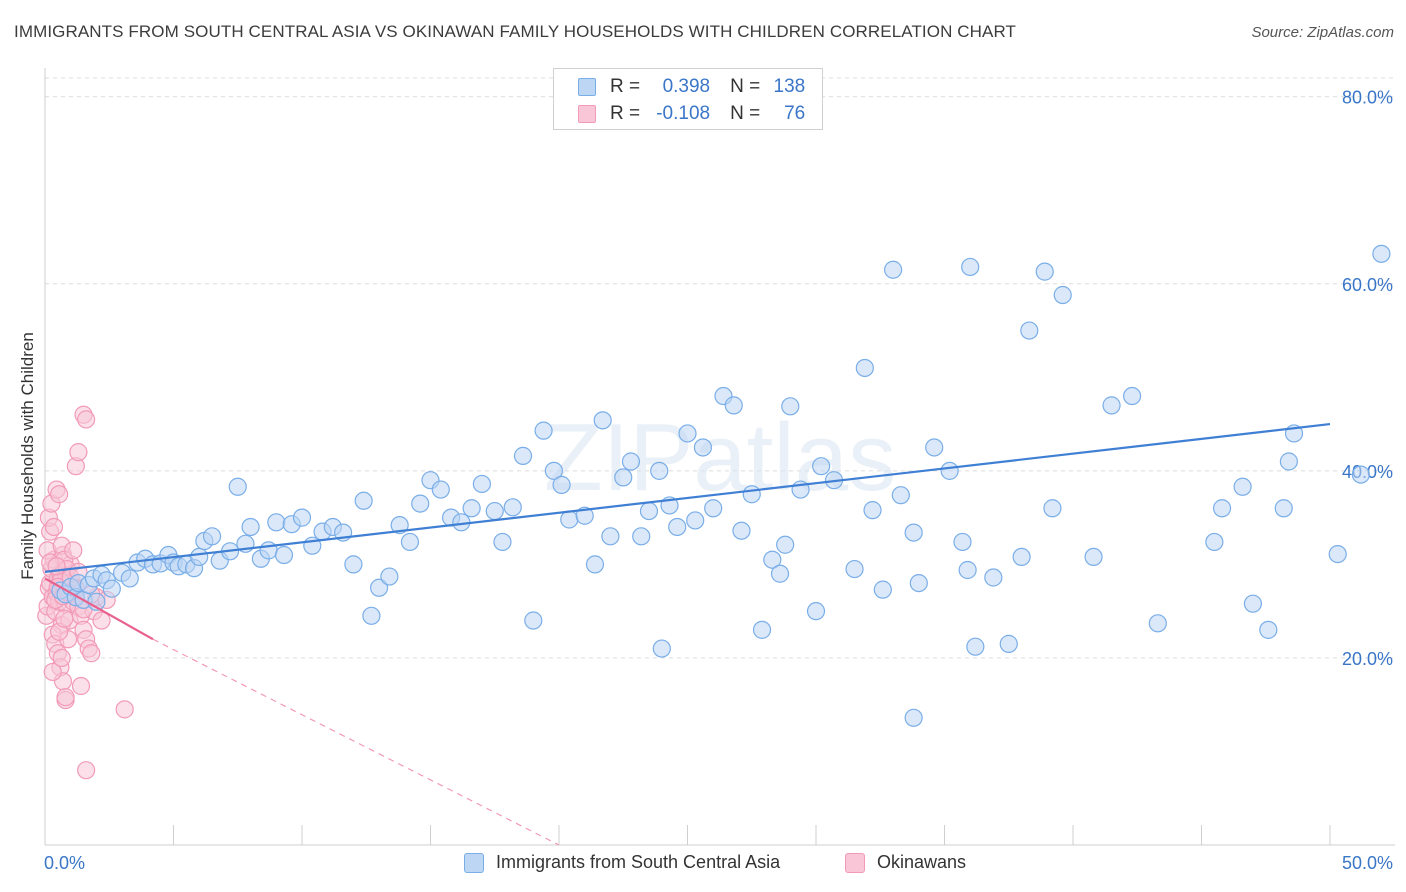  Describe the element at coordinates (1367, 285) in the screenshot. I see `y-tick-label: 60.0%` at that location.